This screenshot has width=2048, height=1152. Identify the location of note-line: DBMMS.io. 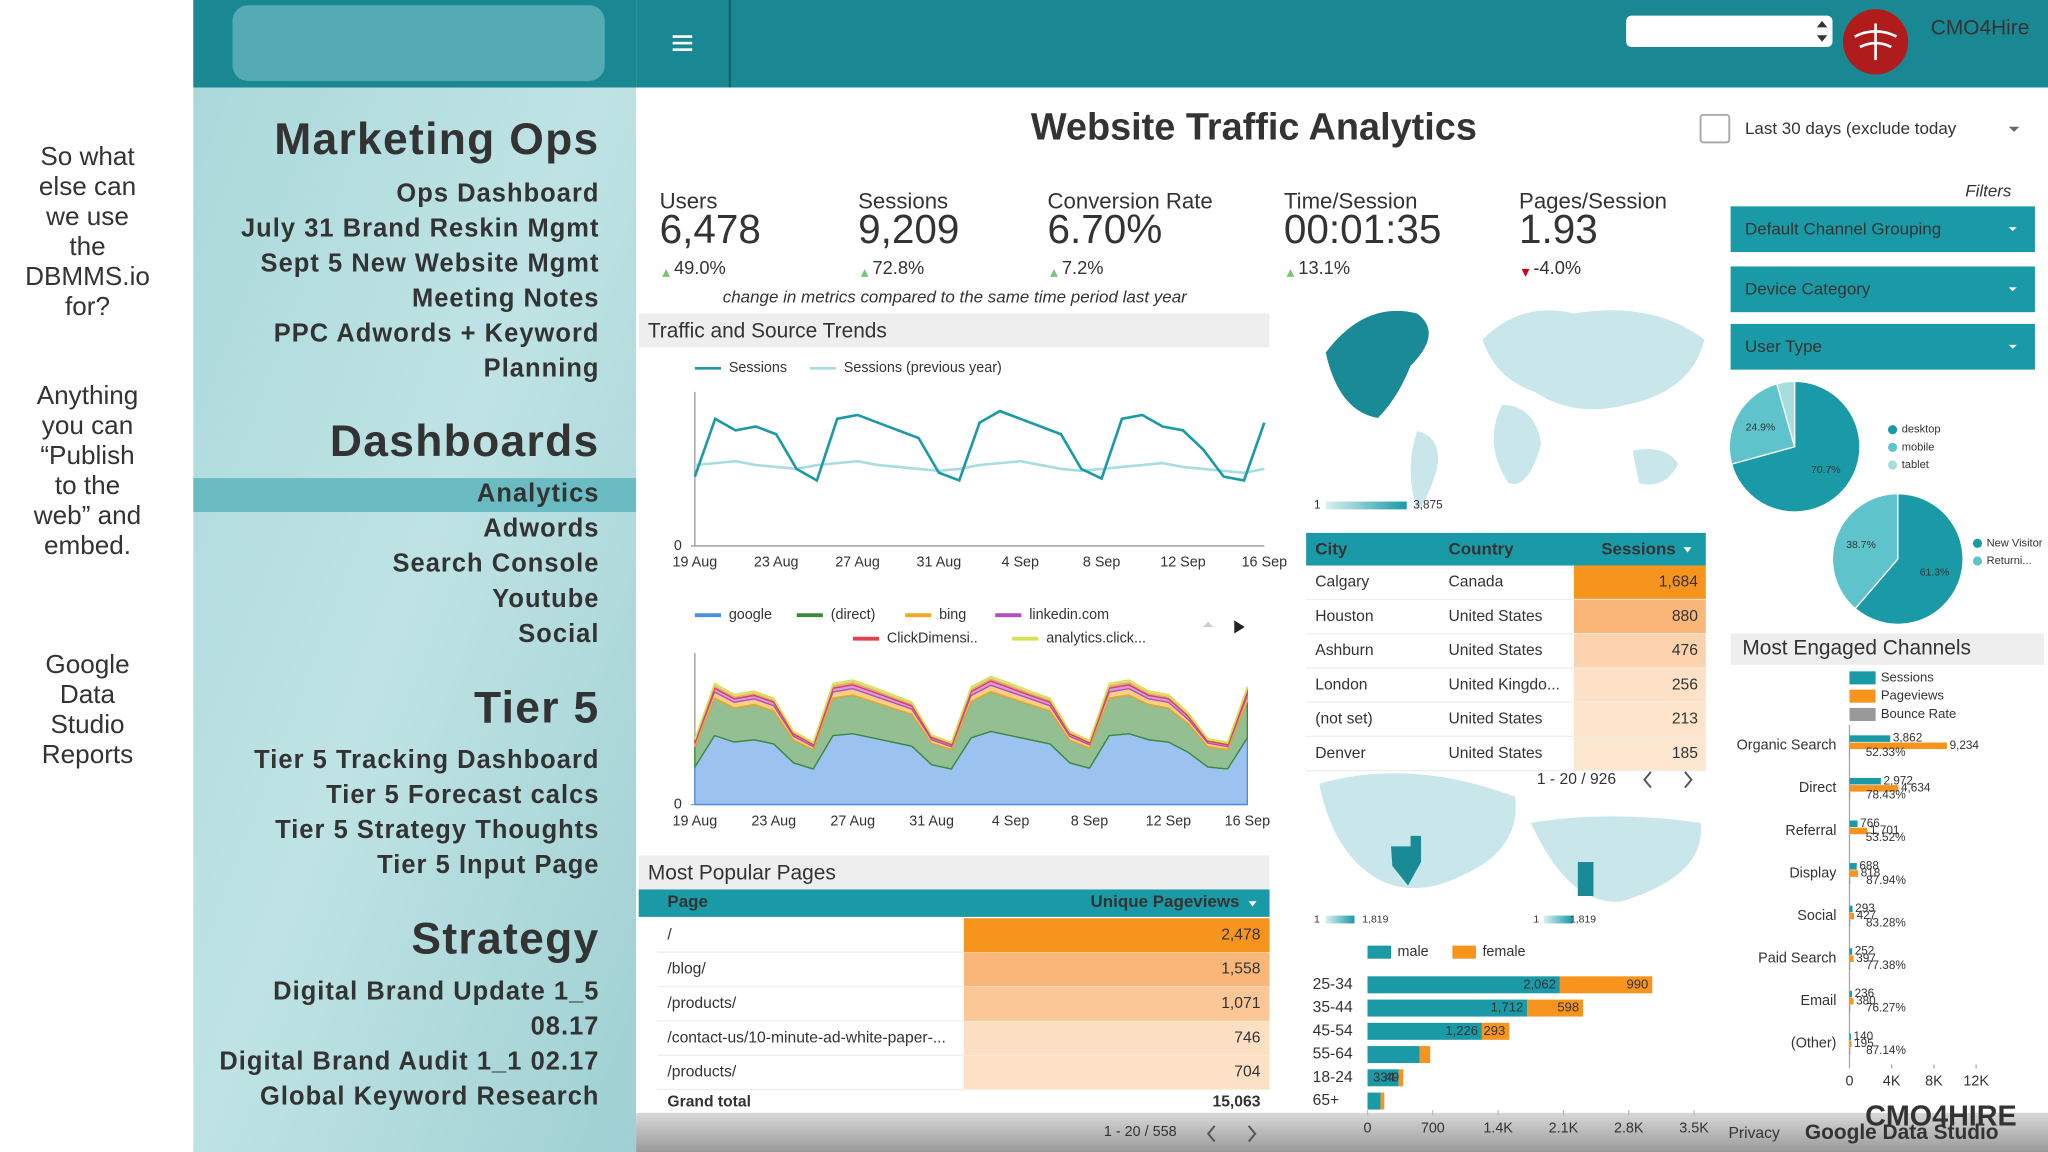
(87, 276).